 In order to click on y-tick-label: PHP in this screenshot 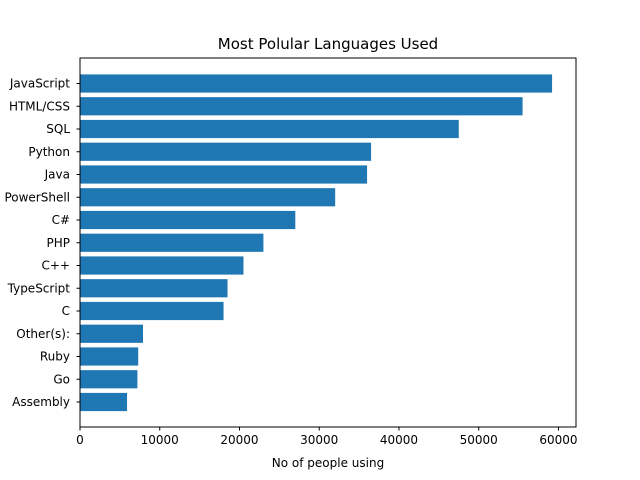, I will do `click(59, 243)`.